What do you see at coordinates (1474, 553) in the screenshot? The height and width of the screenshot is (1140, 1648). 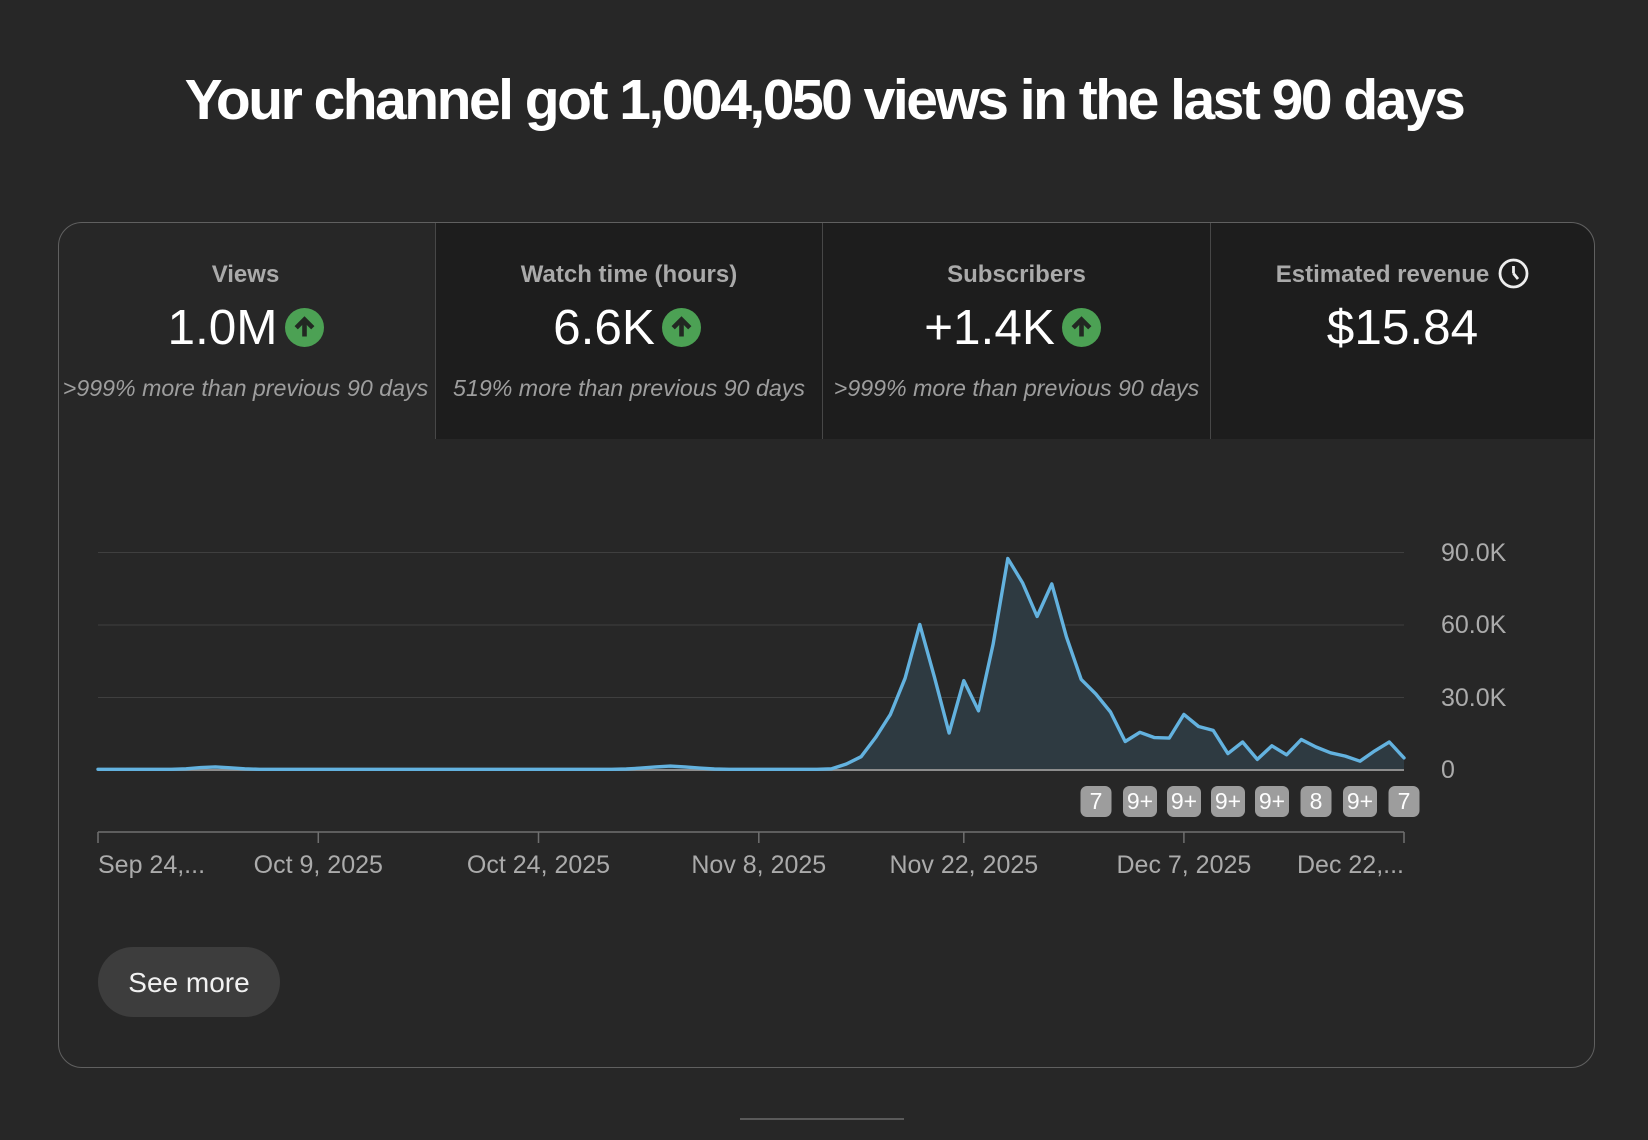 I see `svg-text: 90.0K` at bounding box center [1474, 553].